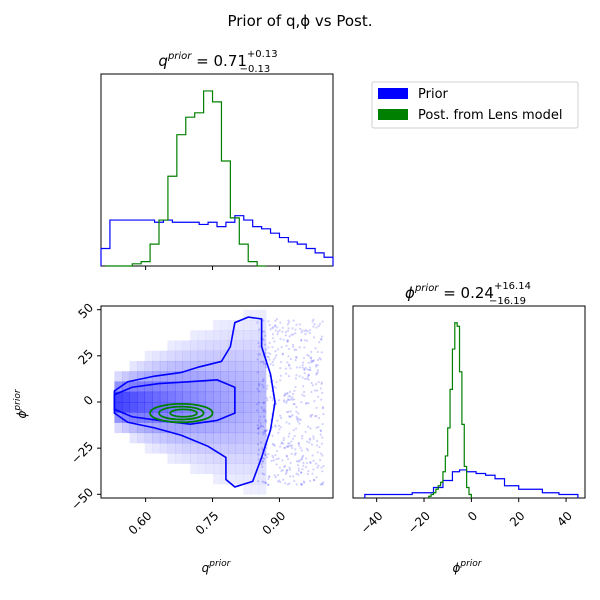 The width and height of the screenshot is (600, 600). Describe the element at coordinates (217, 567) in the screenshot. I see `x-axis-label-q: qprior` at that location.